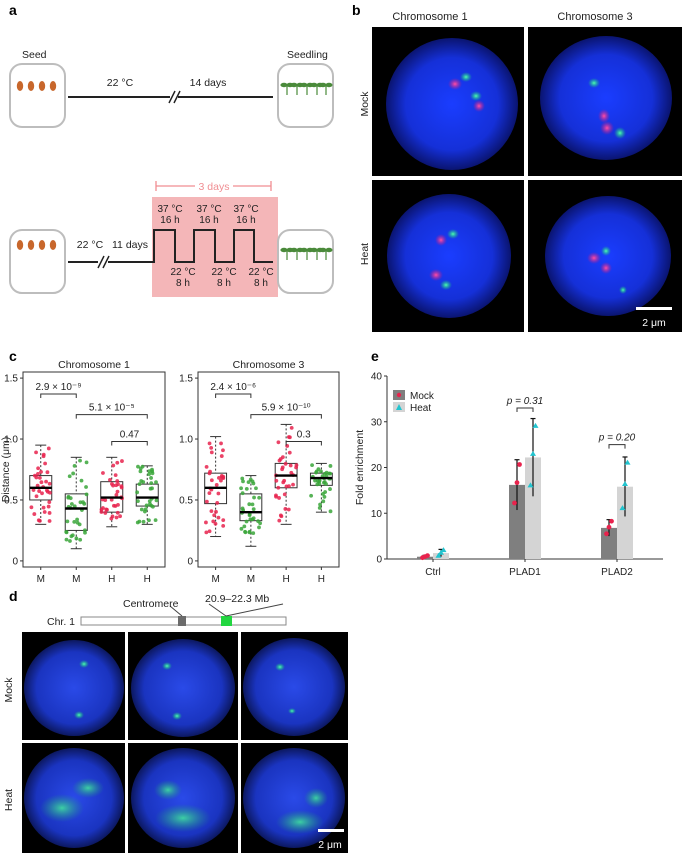 The width and height of the screenshot is (685, 854). Describe the element at coordinates (306, 253) in the screenshot. I see `seedling-icons-heat` at that location.